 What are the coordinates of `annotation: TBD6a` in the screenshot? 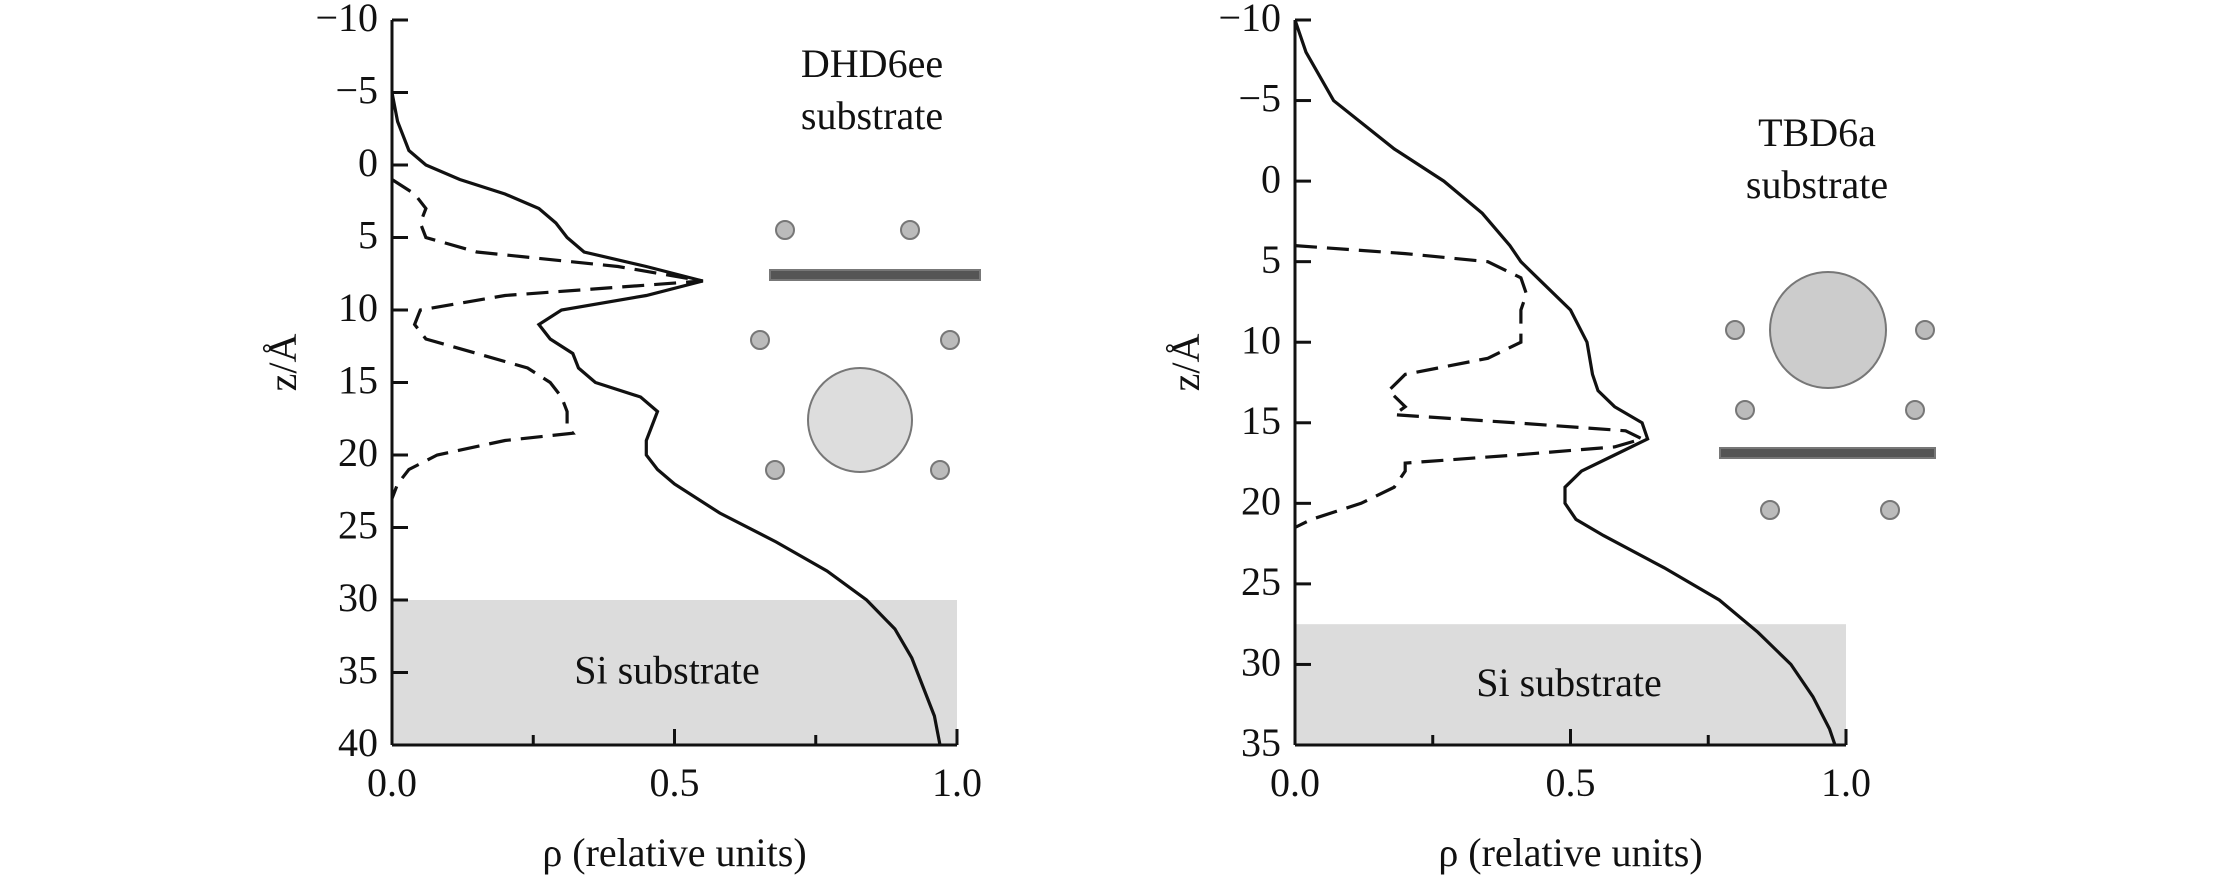 It's located at (1817, 132).